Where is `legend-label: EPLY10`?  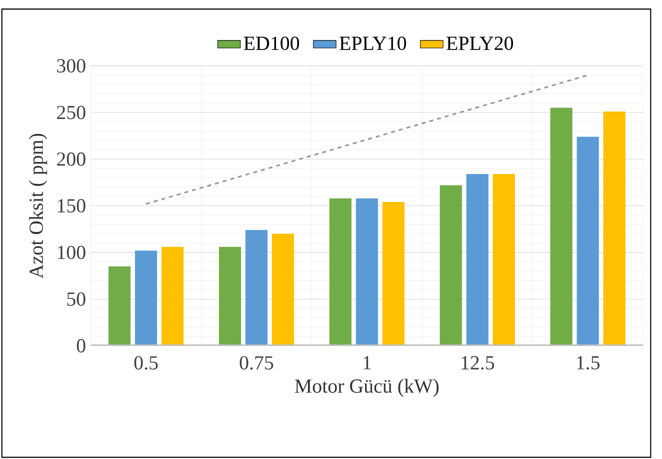 legend-label: EPLY10 is located at coordinates (373, 43).